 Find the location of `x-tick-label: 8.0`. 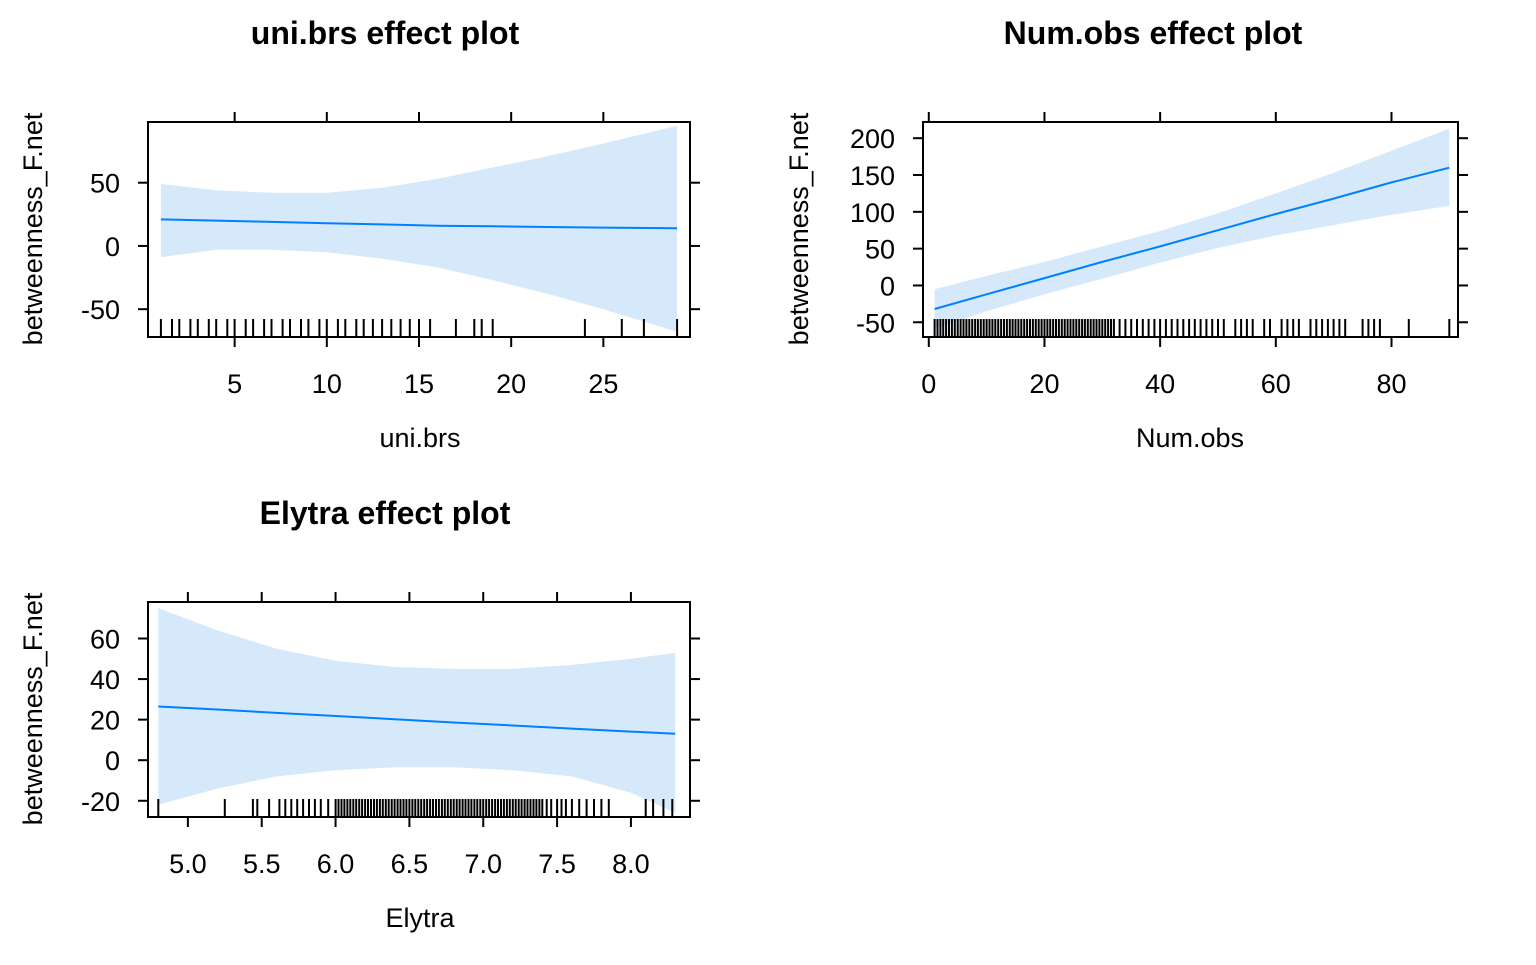

x-tick-label: 8.0 is located at coordinates (631, 864).